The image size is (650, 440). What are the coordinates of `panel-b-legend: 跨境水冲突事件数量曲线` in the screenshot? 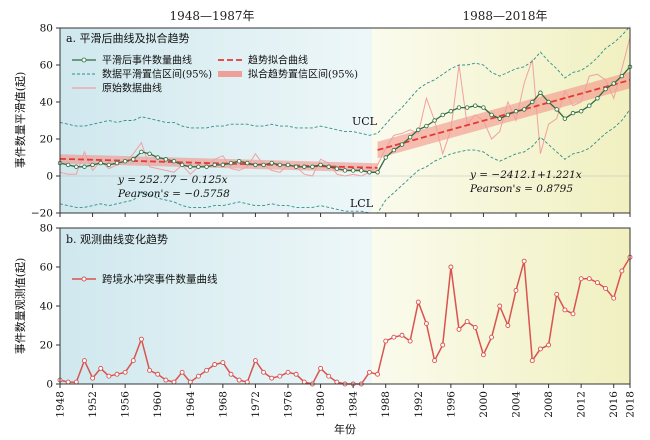 It's located at (145, 279).